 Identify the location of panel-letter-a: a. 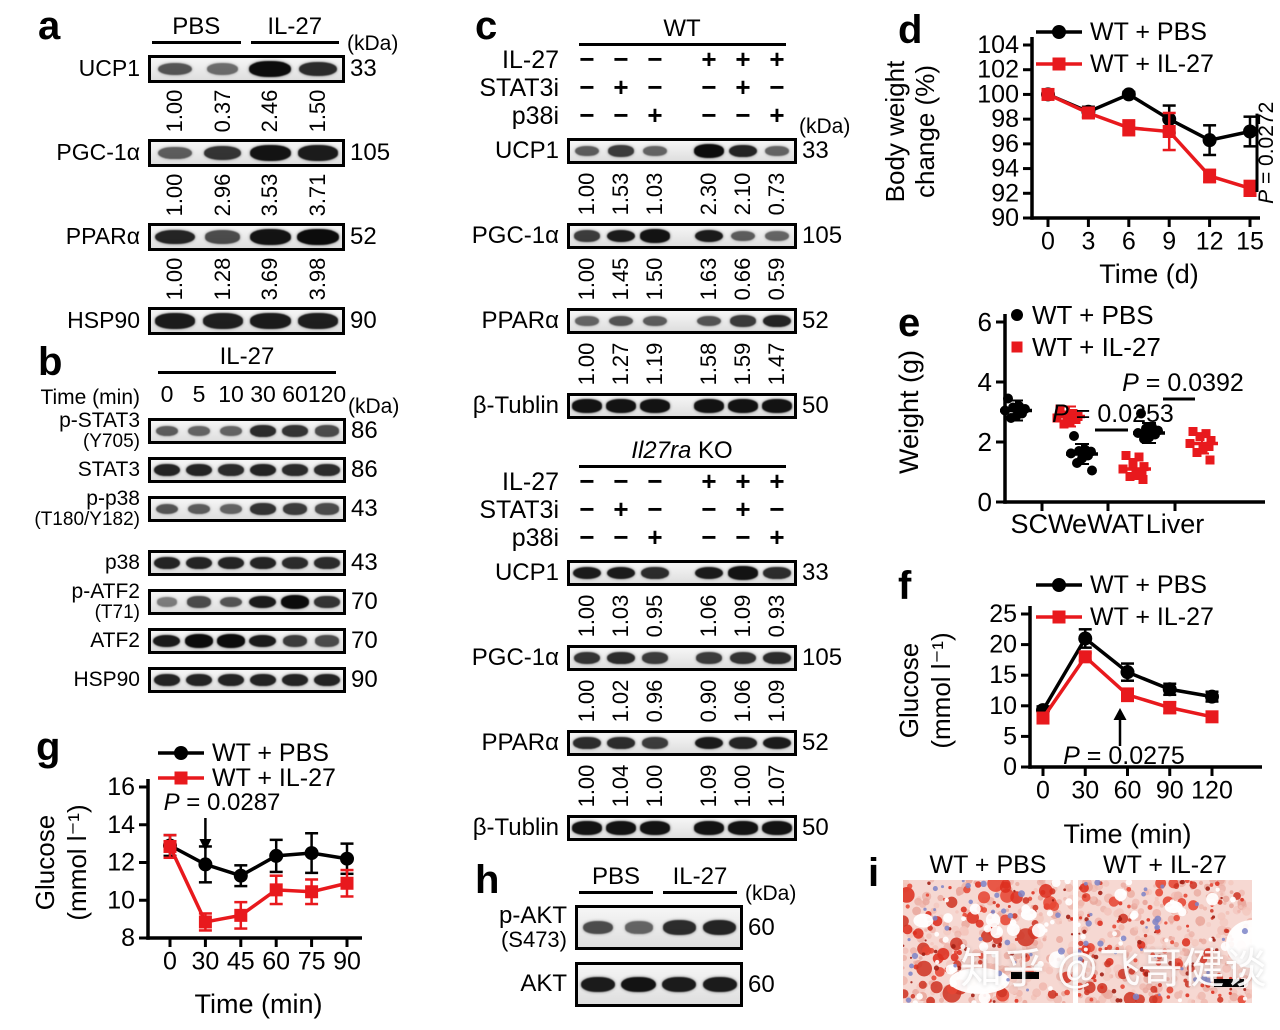
(49, 26).